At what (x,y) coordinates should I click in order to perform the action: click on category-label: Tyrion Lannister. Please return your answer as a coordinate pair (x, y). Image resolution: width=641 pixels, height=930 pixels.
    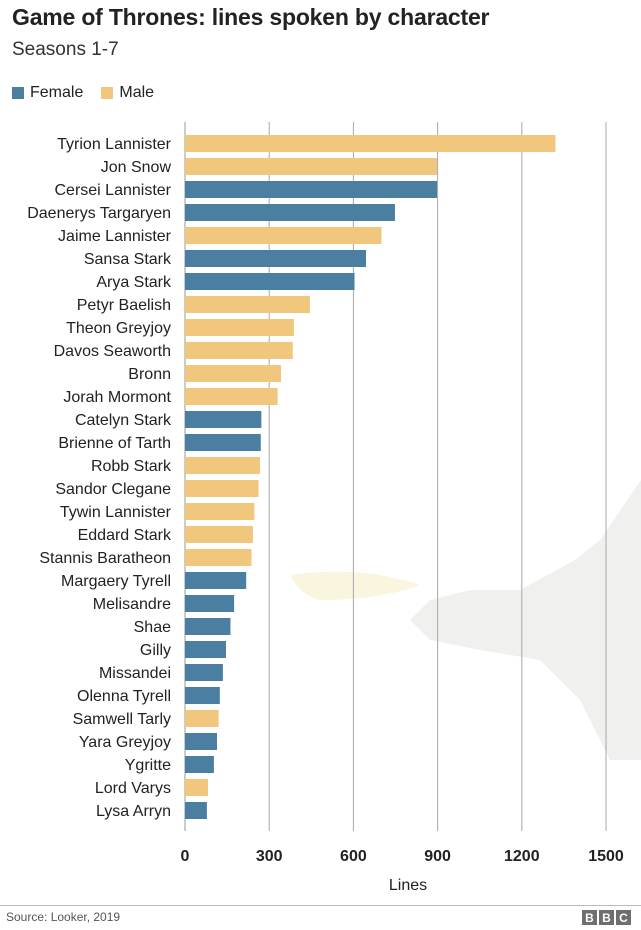
    Looking at the image, I should click on (114, 144).